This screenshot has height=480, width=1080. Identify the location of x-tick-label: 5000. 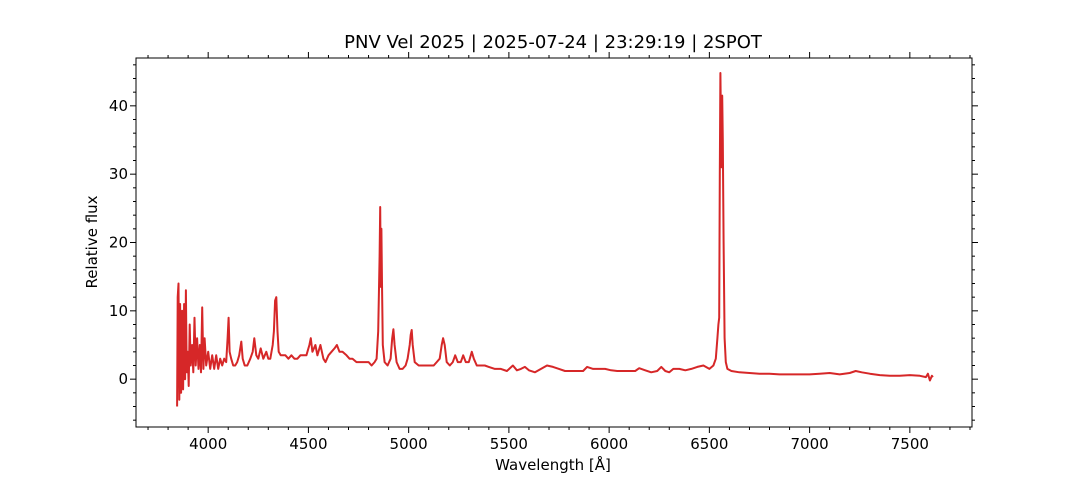
(409, 444).